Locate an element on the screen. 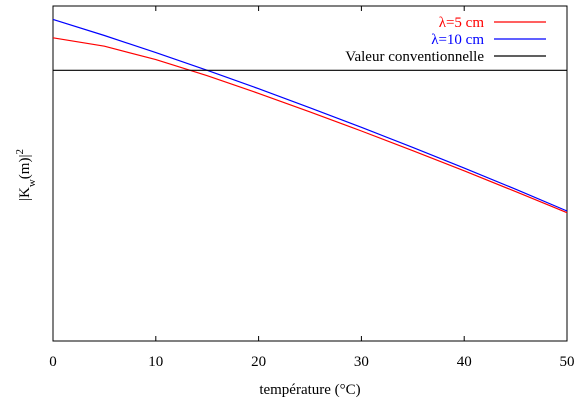  x-tick-label-5: 50 is located at coordinates (567, 362).